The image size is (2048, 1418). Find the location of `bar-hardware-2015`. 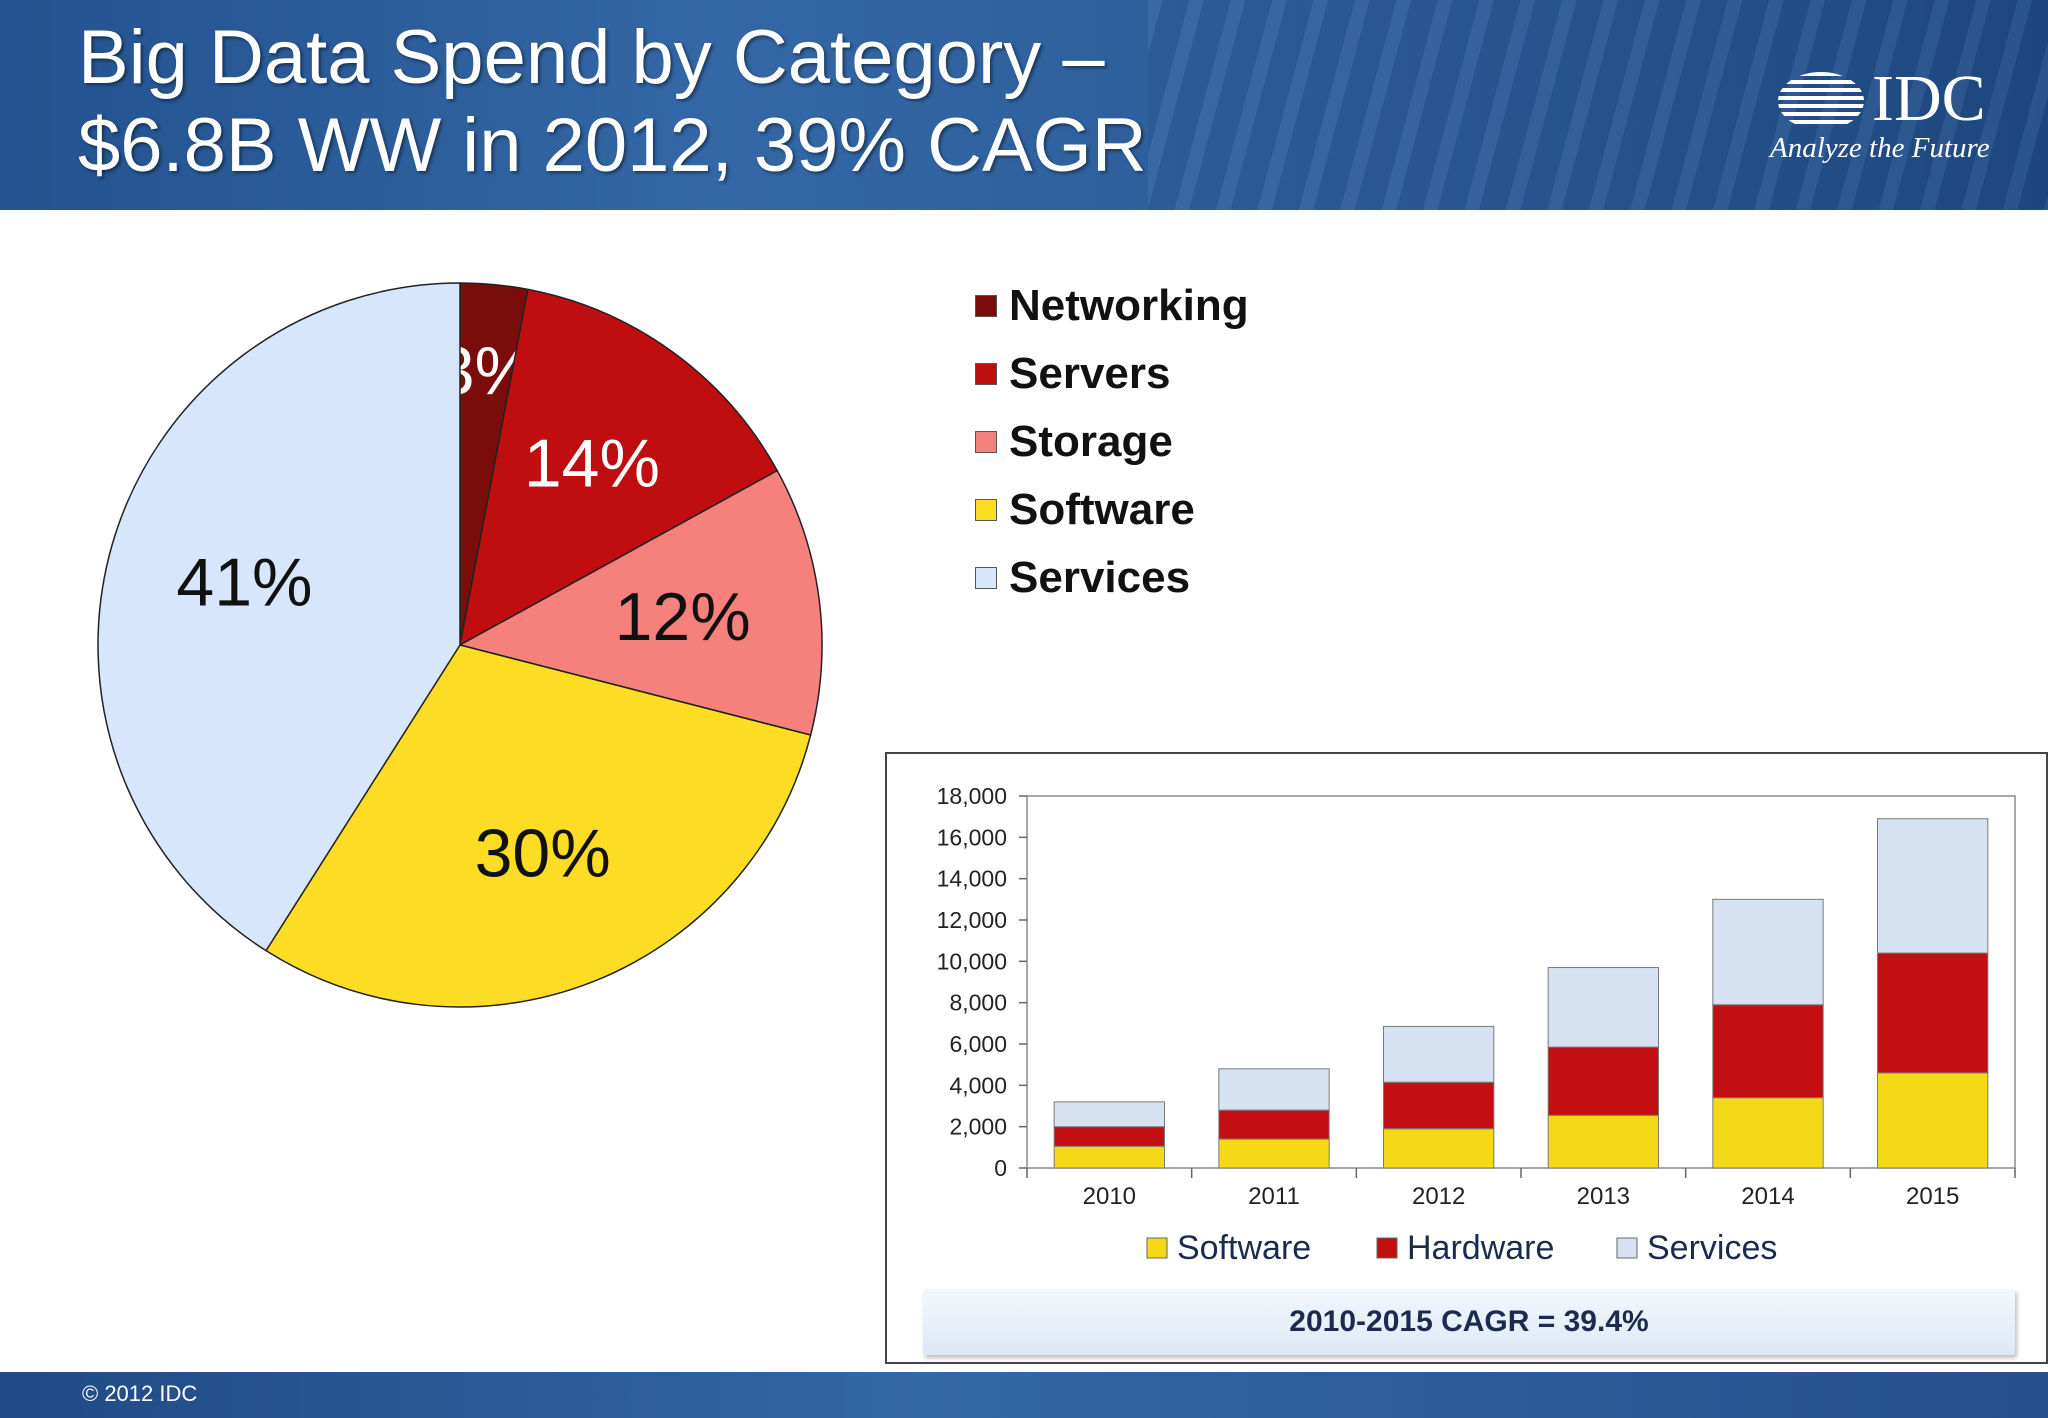

bar-hardware-2015 is located at coordinates (1933, 1013).